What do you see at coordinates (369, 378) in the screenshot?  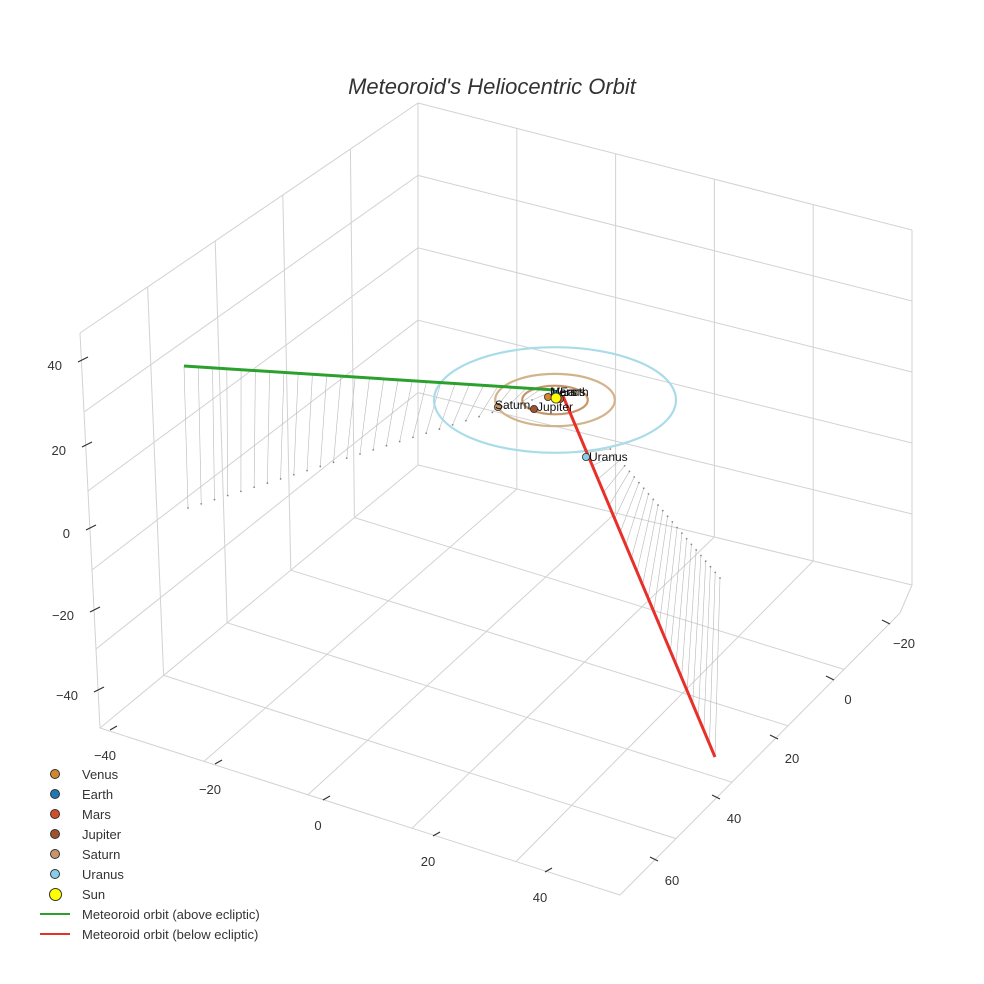 I see `meteoroid-above-line` at bounding box center [369, 378].